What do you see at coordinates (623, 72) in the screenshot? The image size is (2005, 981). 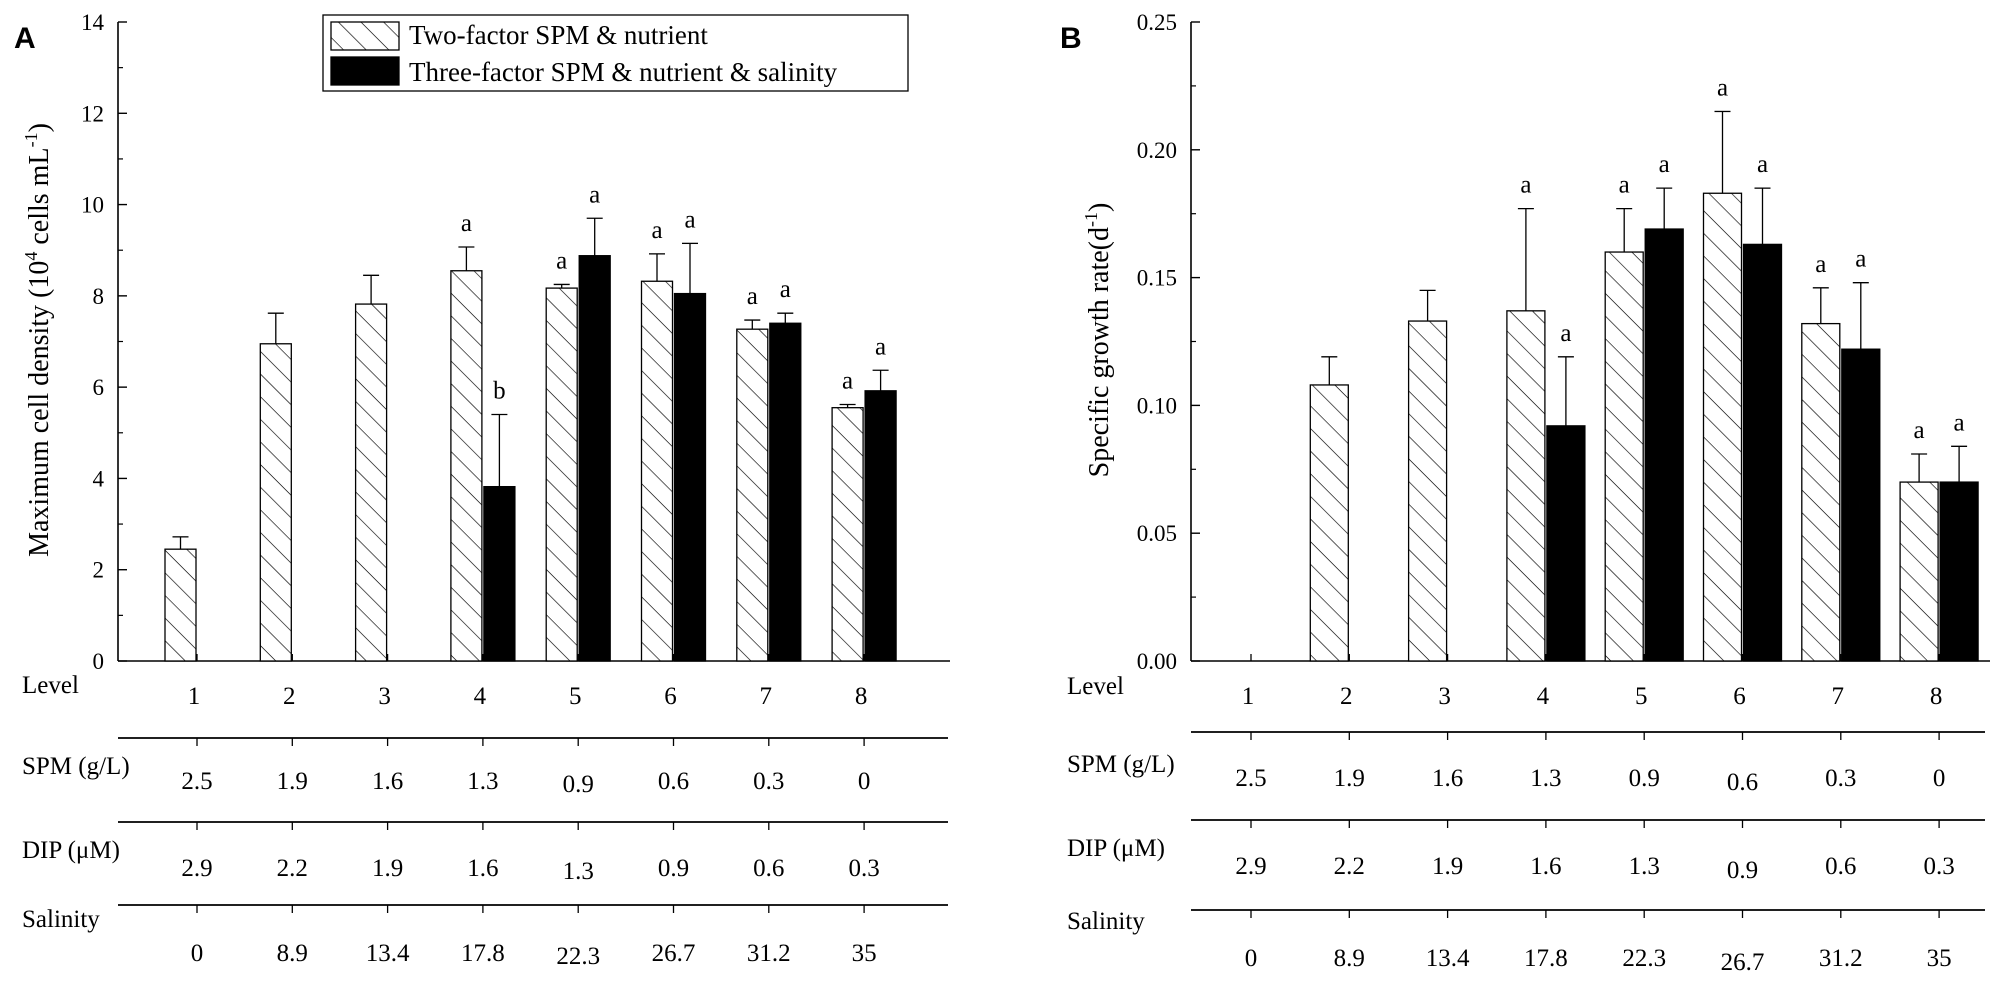 I see `legend-label-three-factor: Three-factor SPM & nutrient & salinity` at bounding box center [623, 72].